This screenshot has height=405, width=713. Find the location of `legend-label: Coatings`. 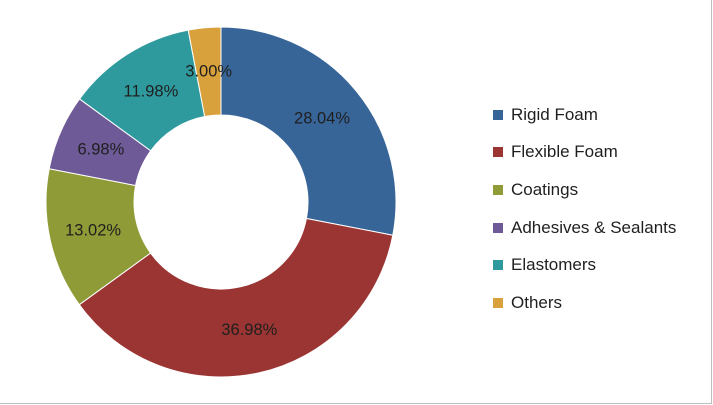

legend-label: Coatings is located at coordinates (545, 189).